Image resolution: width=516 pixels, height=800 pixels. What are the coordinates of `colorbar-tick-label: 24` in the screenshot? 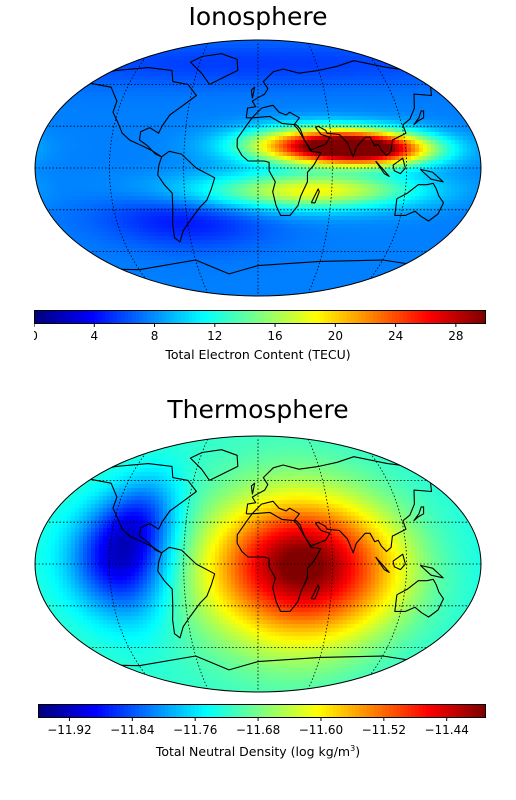 It's located at (395, 336).